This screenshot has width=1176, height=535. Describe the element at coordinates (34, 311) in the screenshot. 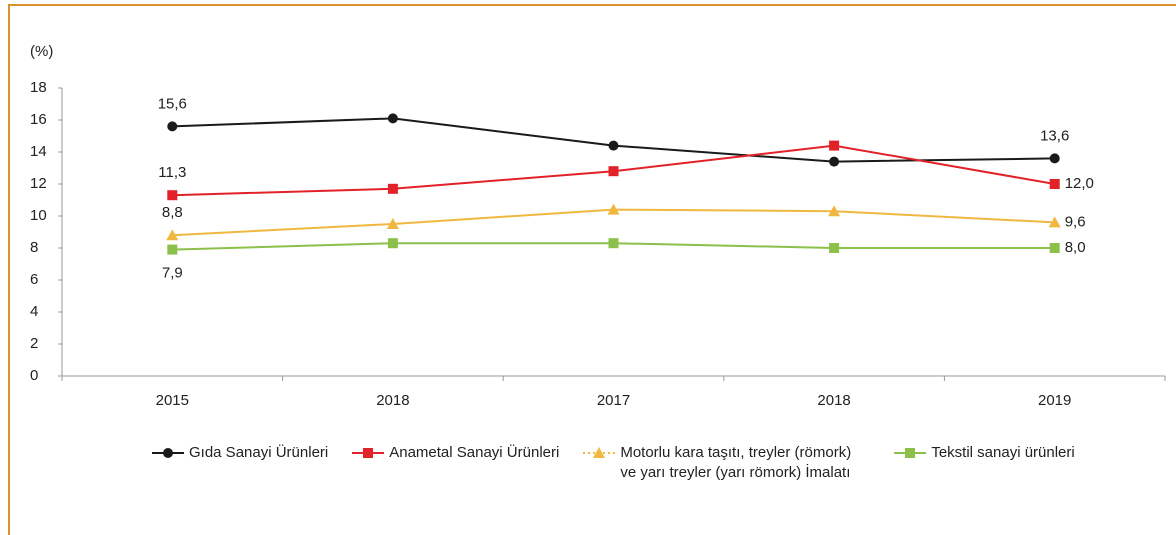

I see `y-tick-label: 4` at that location.